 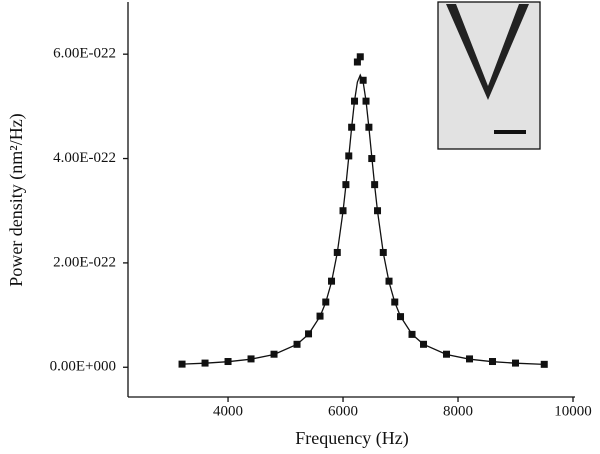 I want to click on x-tick-label: 10000, so click(x=573, y=411).